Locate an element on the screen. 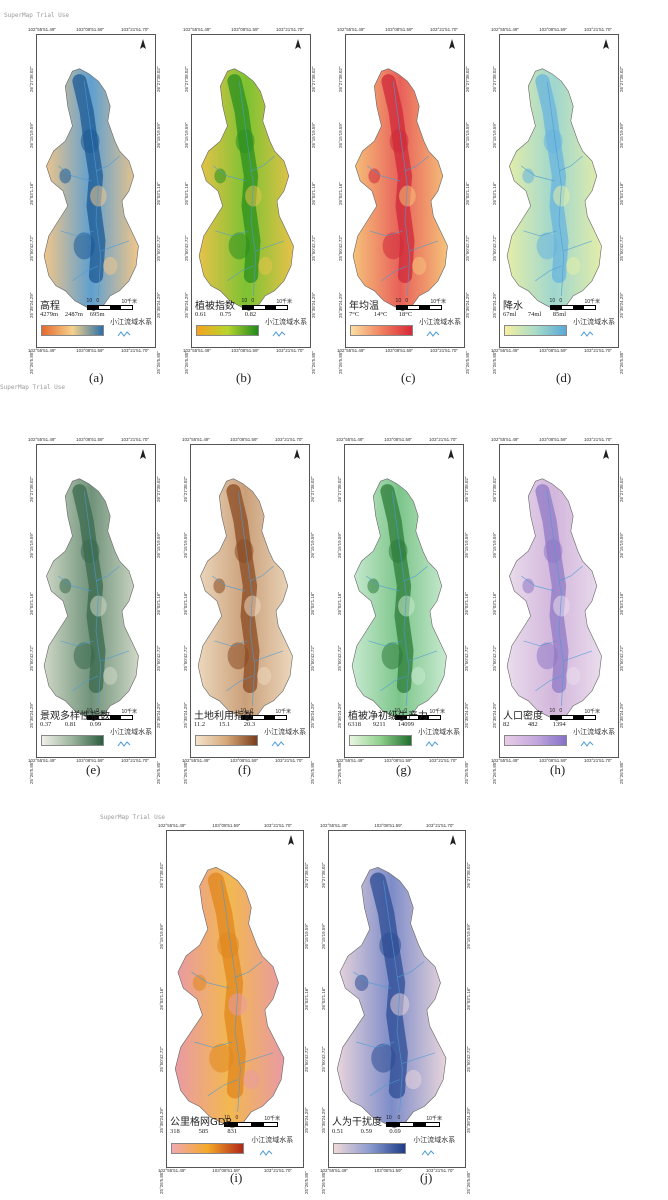 This screenshot has width=668, height=1200. map-frame: 10 0 10千米 植被净初级生产力 6318 9211 14099 小江流域水系 is located at coordinates (404, 601).